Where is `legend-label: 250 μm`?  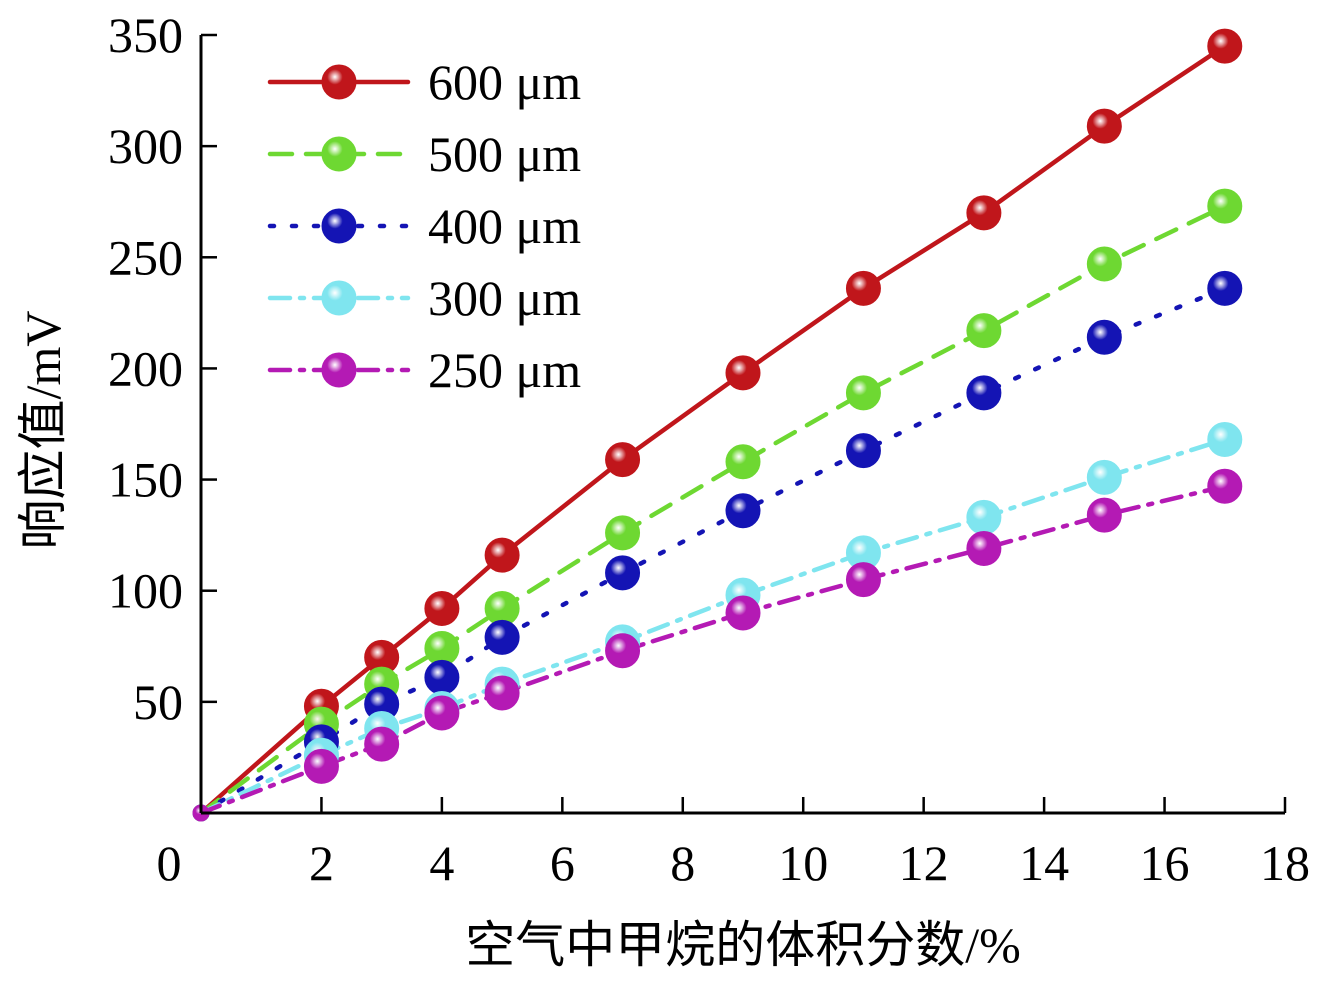
legend-label: 250 μm is located at coordinates (504, 370).